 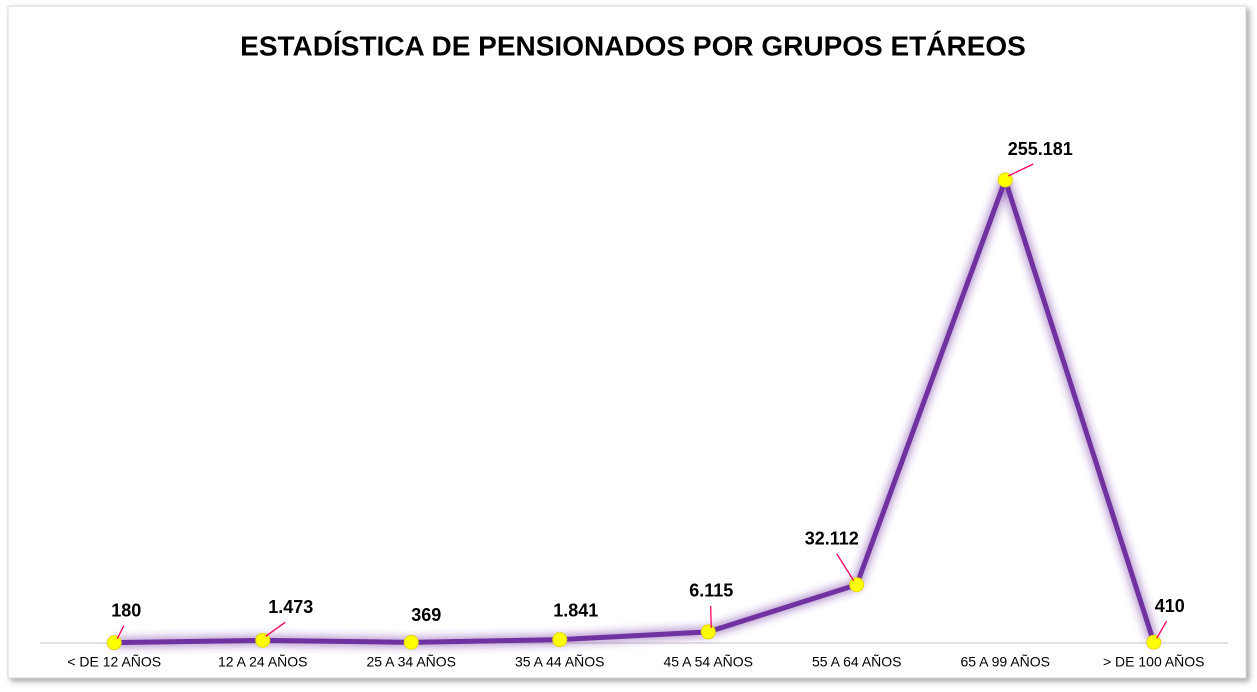 What do you see at coordinates (560, 662) in the screenshot?
I see `x-tick-label: 35 A 44 AÑOS` at bounding box center [560, 662].